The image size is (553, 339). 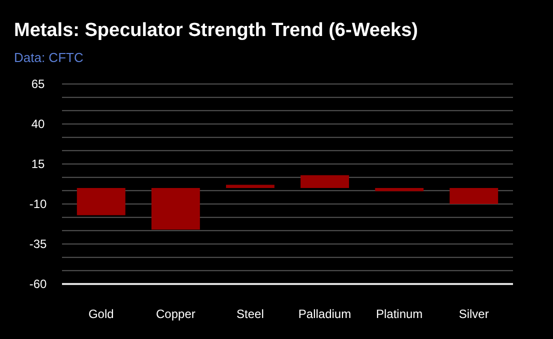 What do you see at coordinates (38, 84) in the screenshot?
I see `y-tick-label: 65` at bounding box center [38, 84].